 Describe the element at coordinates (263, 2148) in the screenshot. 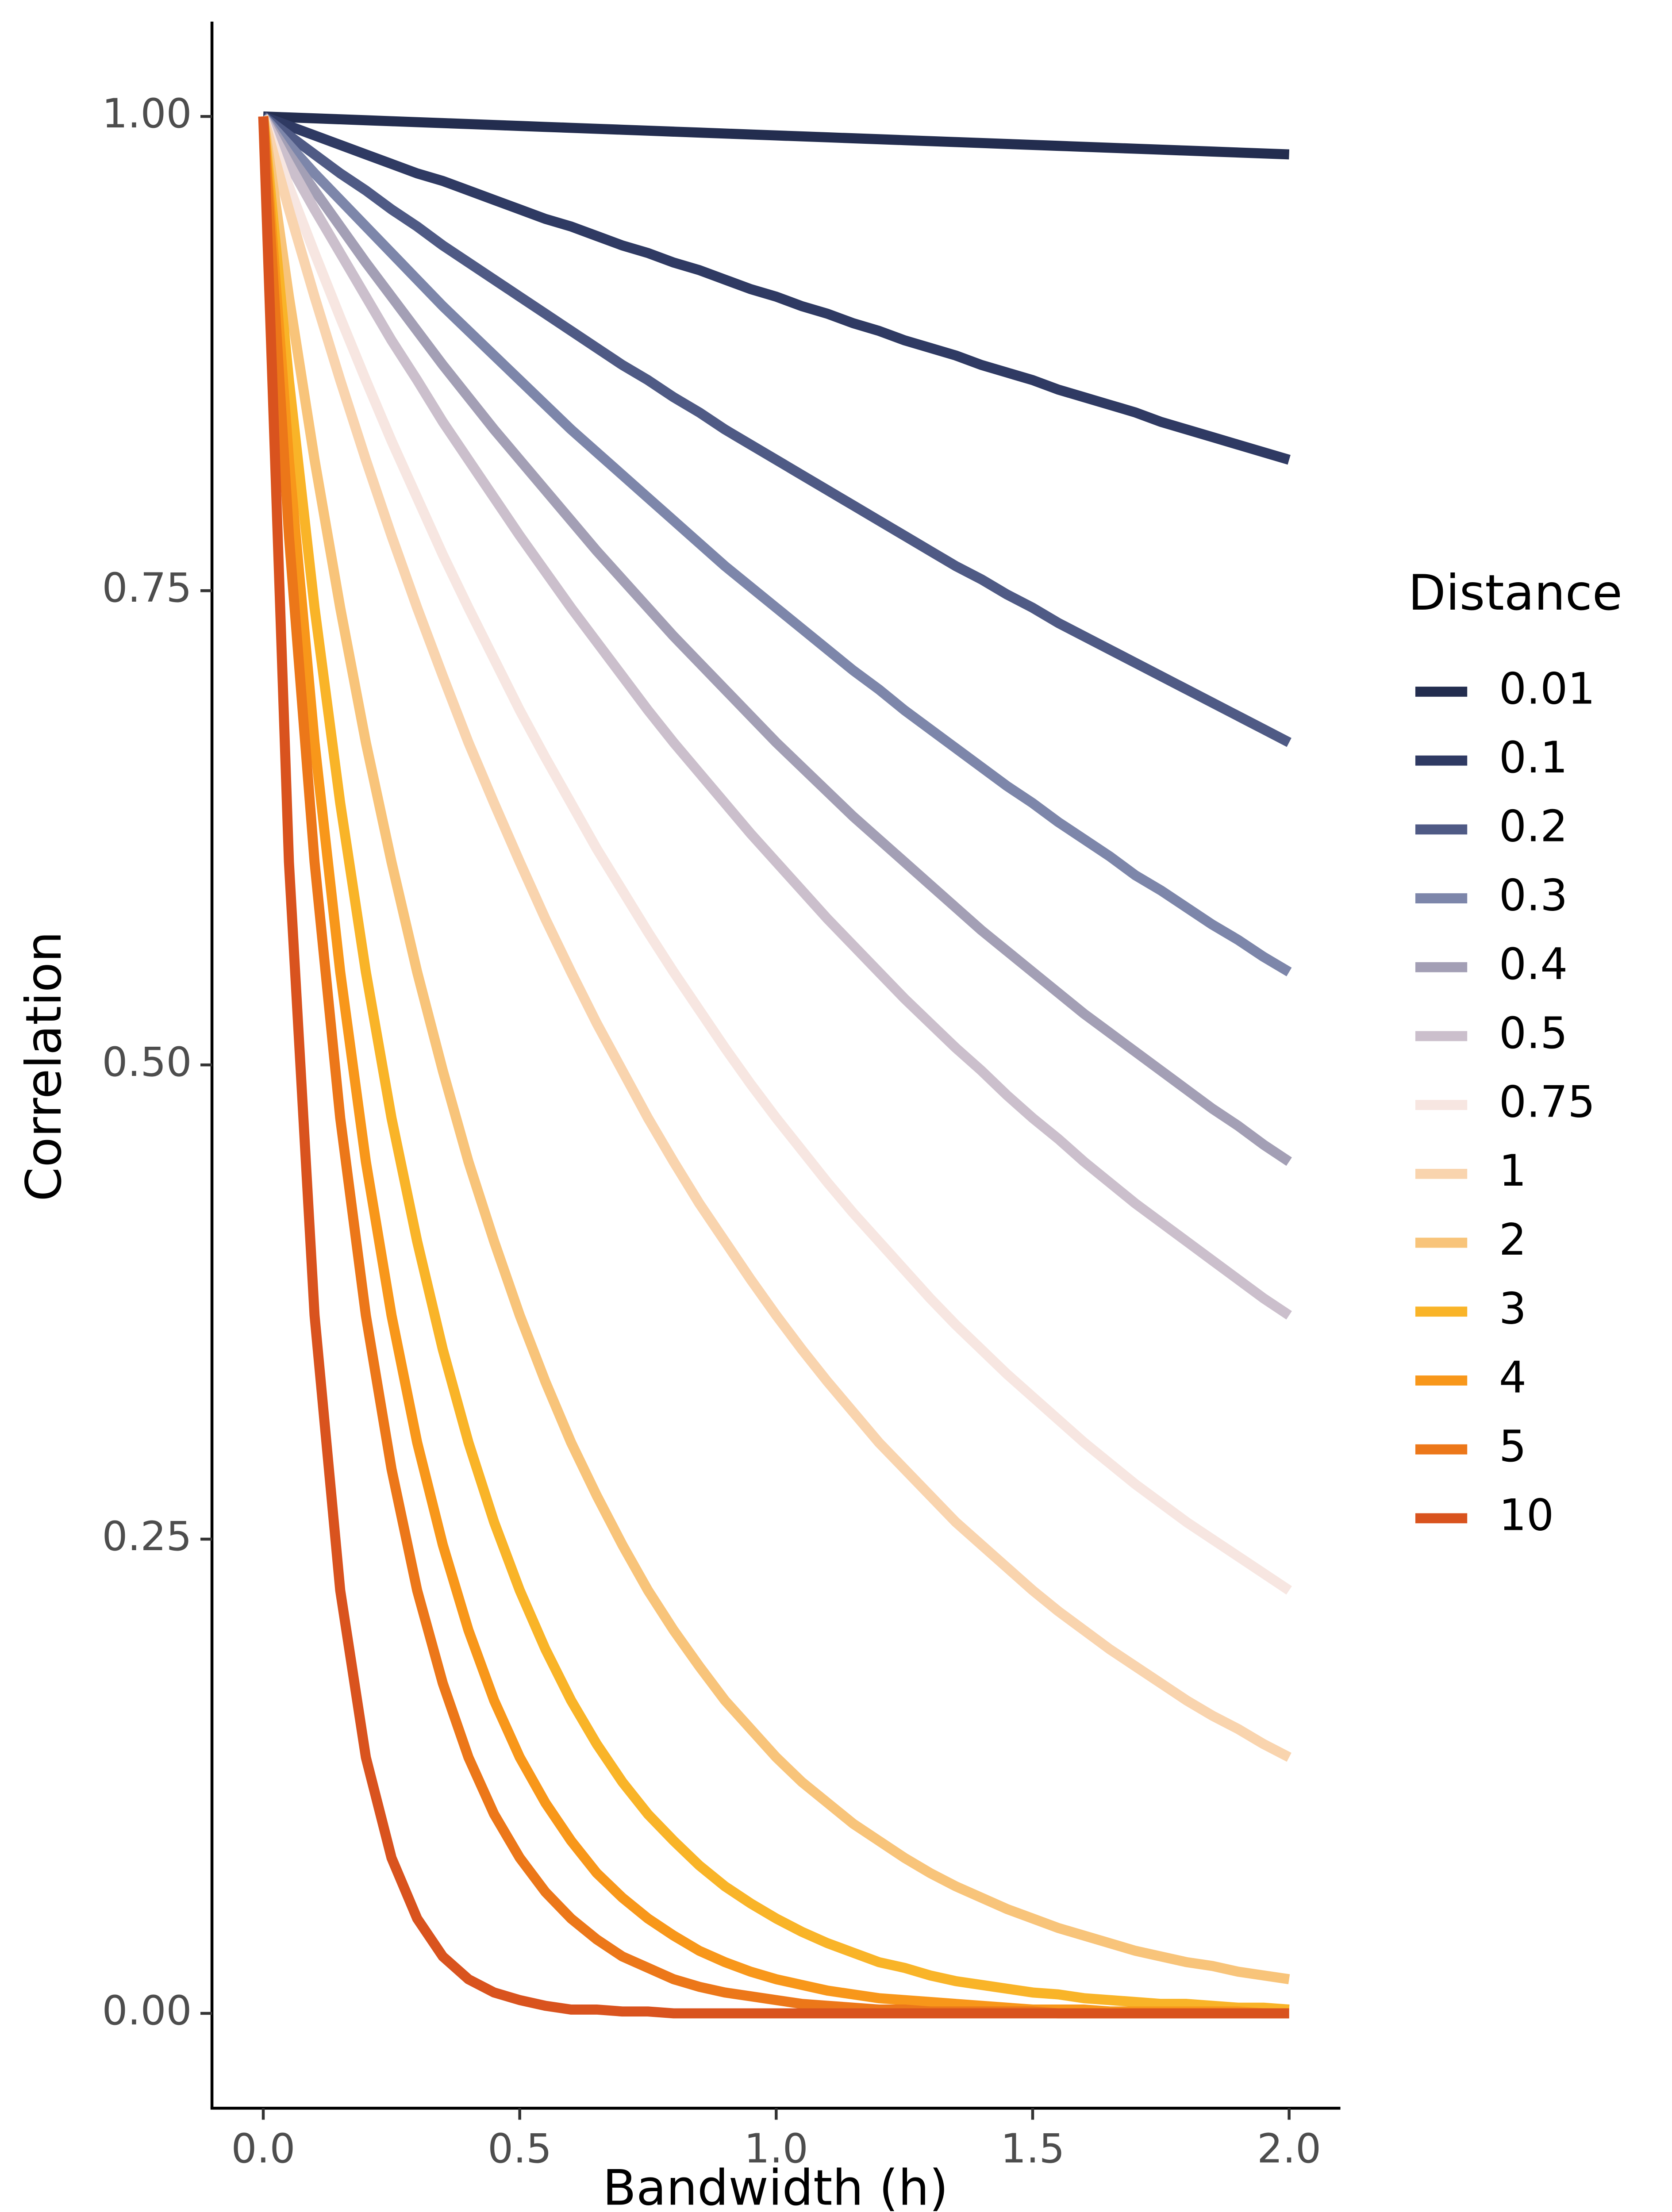

I see `x-tick-label: 0.0` at that location.